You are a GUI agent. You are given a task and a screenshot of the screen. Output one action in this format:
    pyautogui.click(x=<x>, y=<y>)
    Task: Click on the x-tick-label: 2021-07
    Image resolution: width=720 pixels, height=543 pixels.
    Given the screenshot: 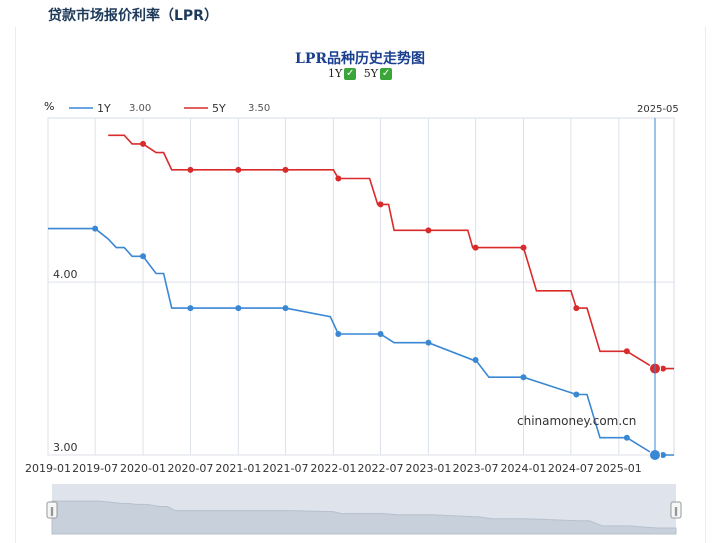 What is the action you would take?
    pyautogui.click(x=285, y=468)
    